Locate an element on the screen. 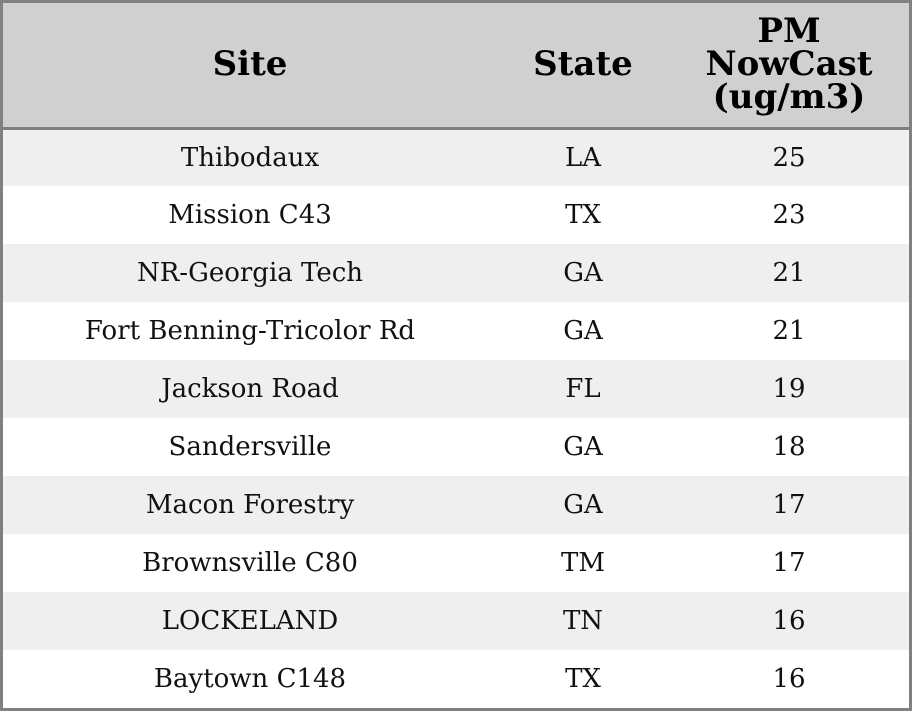  table-row: Thibodaux LA 25 is located at coordinates (456, 157).